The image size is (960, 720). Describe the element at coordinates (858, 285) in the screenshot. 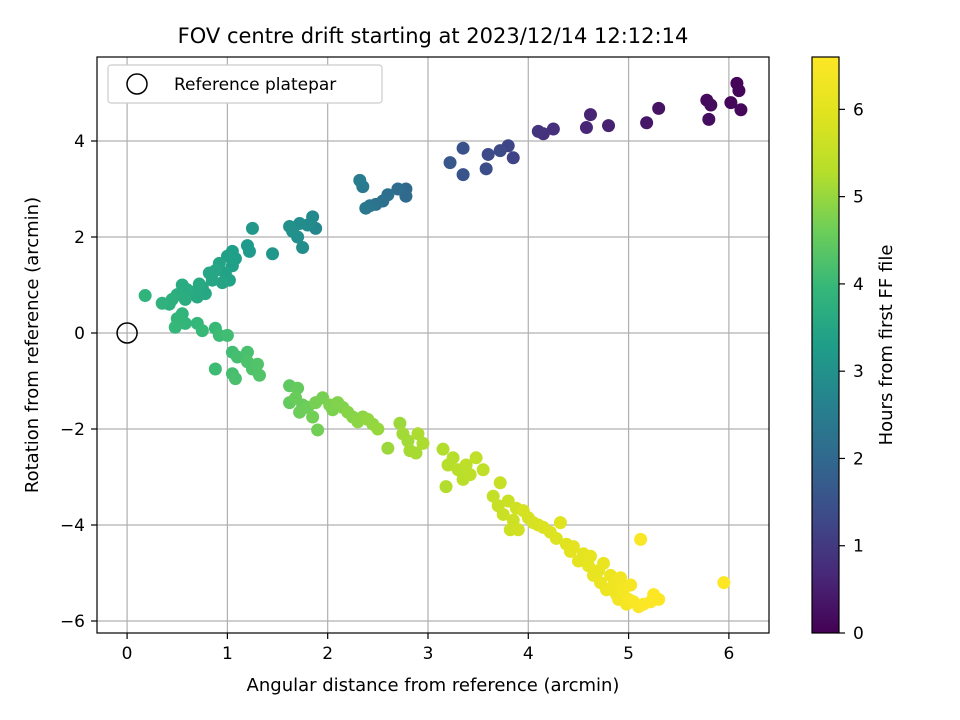

I see `colorbar-tick-label: 4` at that location.